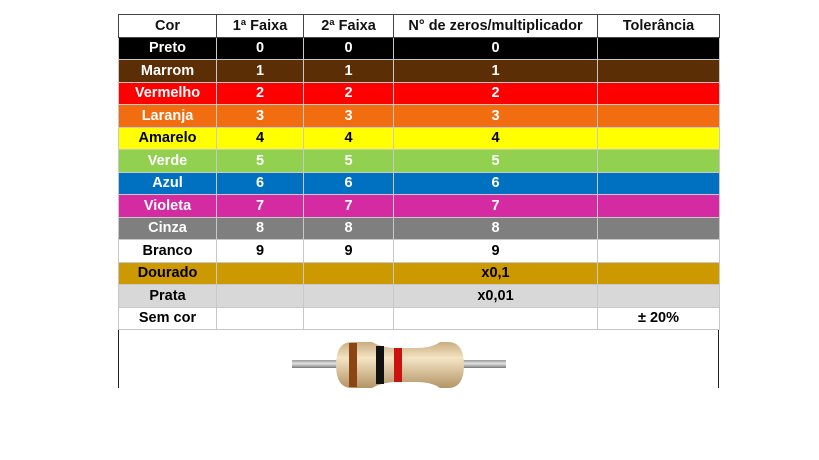 The height and width of the screenshot is (460, 819). What do you see at coordinates (348, 138) in the screenshot?
I see `band2-digit: 4` at bounding box center [348, 138].